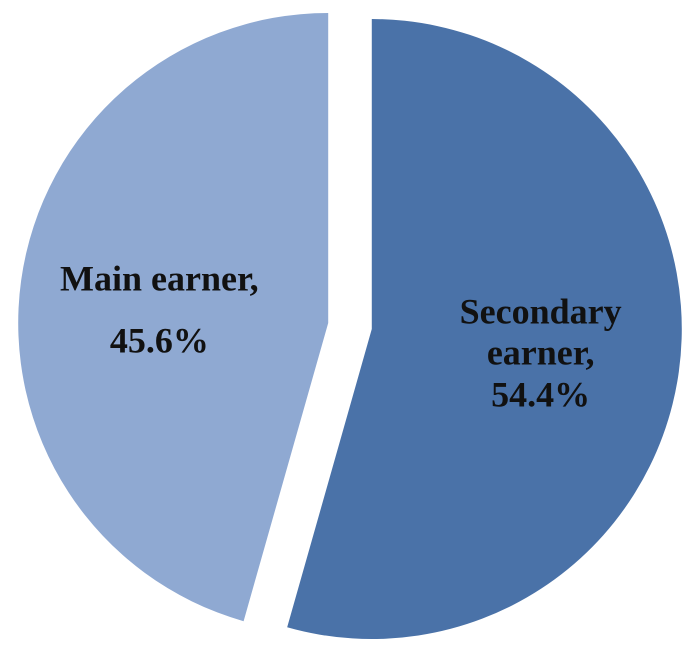 This screenshot has height=648, width=691. I want to click on slice-label: Secondary earner,, so click(540, 332).